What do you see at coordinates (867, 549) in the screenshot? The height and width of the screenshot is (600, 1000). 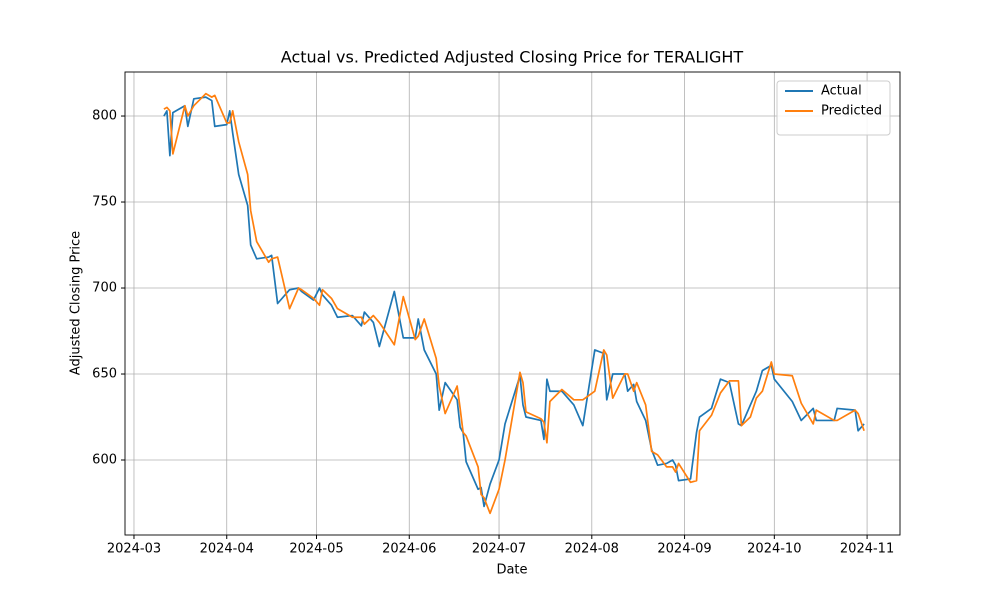 I see `x-tick-label: 2024-11` at bounding box center [867, 549].